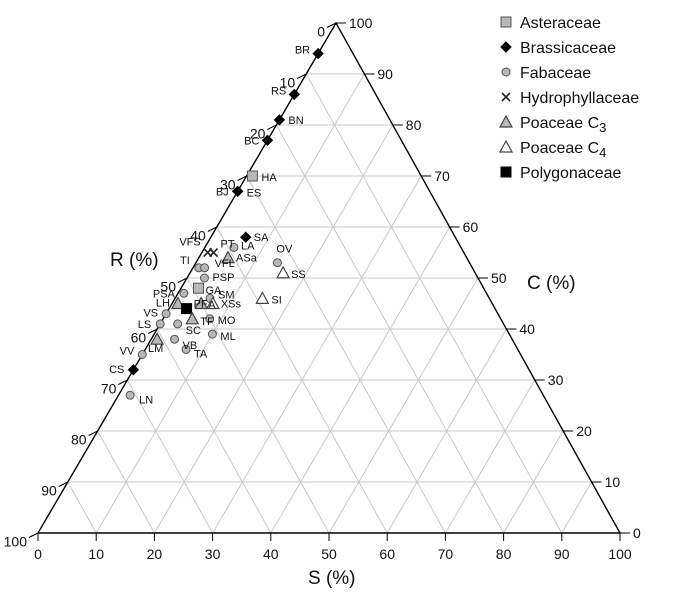 The image size is (677, 594). Describe the element at coordinates (551, 283) in the screenshot. I see `axis-label-c: C (%)` at that location.